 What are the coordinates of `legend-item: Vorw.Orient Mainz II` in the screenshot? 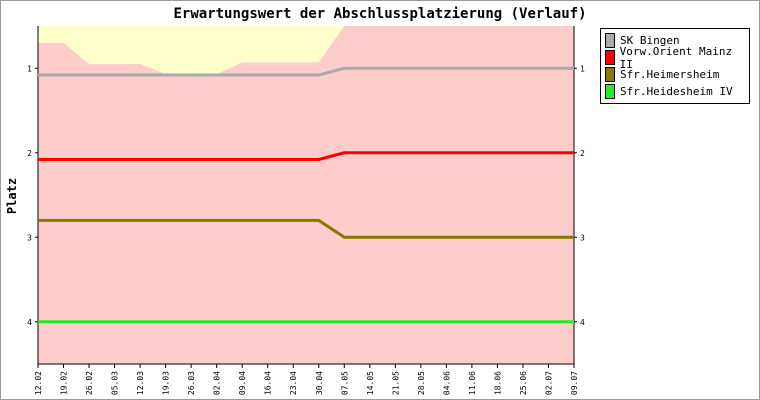 It's located at (675, 58).